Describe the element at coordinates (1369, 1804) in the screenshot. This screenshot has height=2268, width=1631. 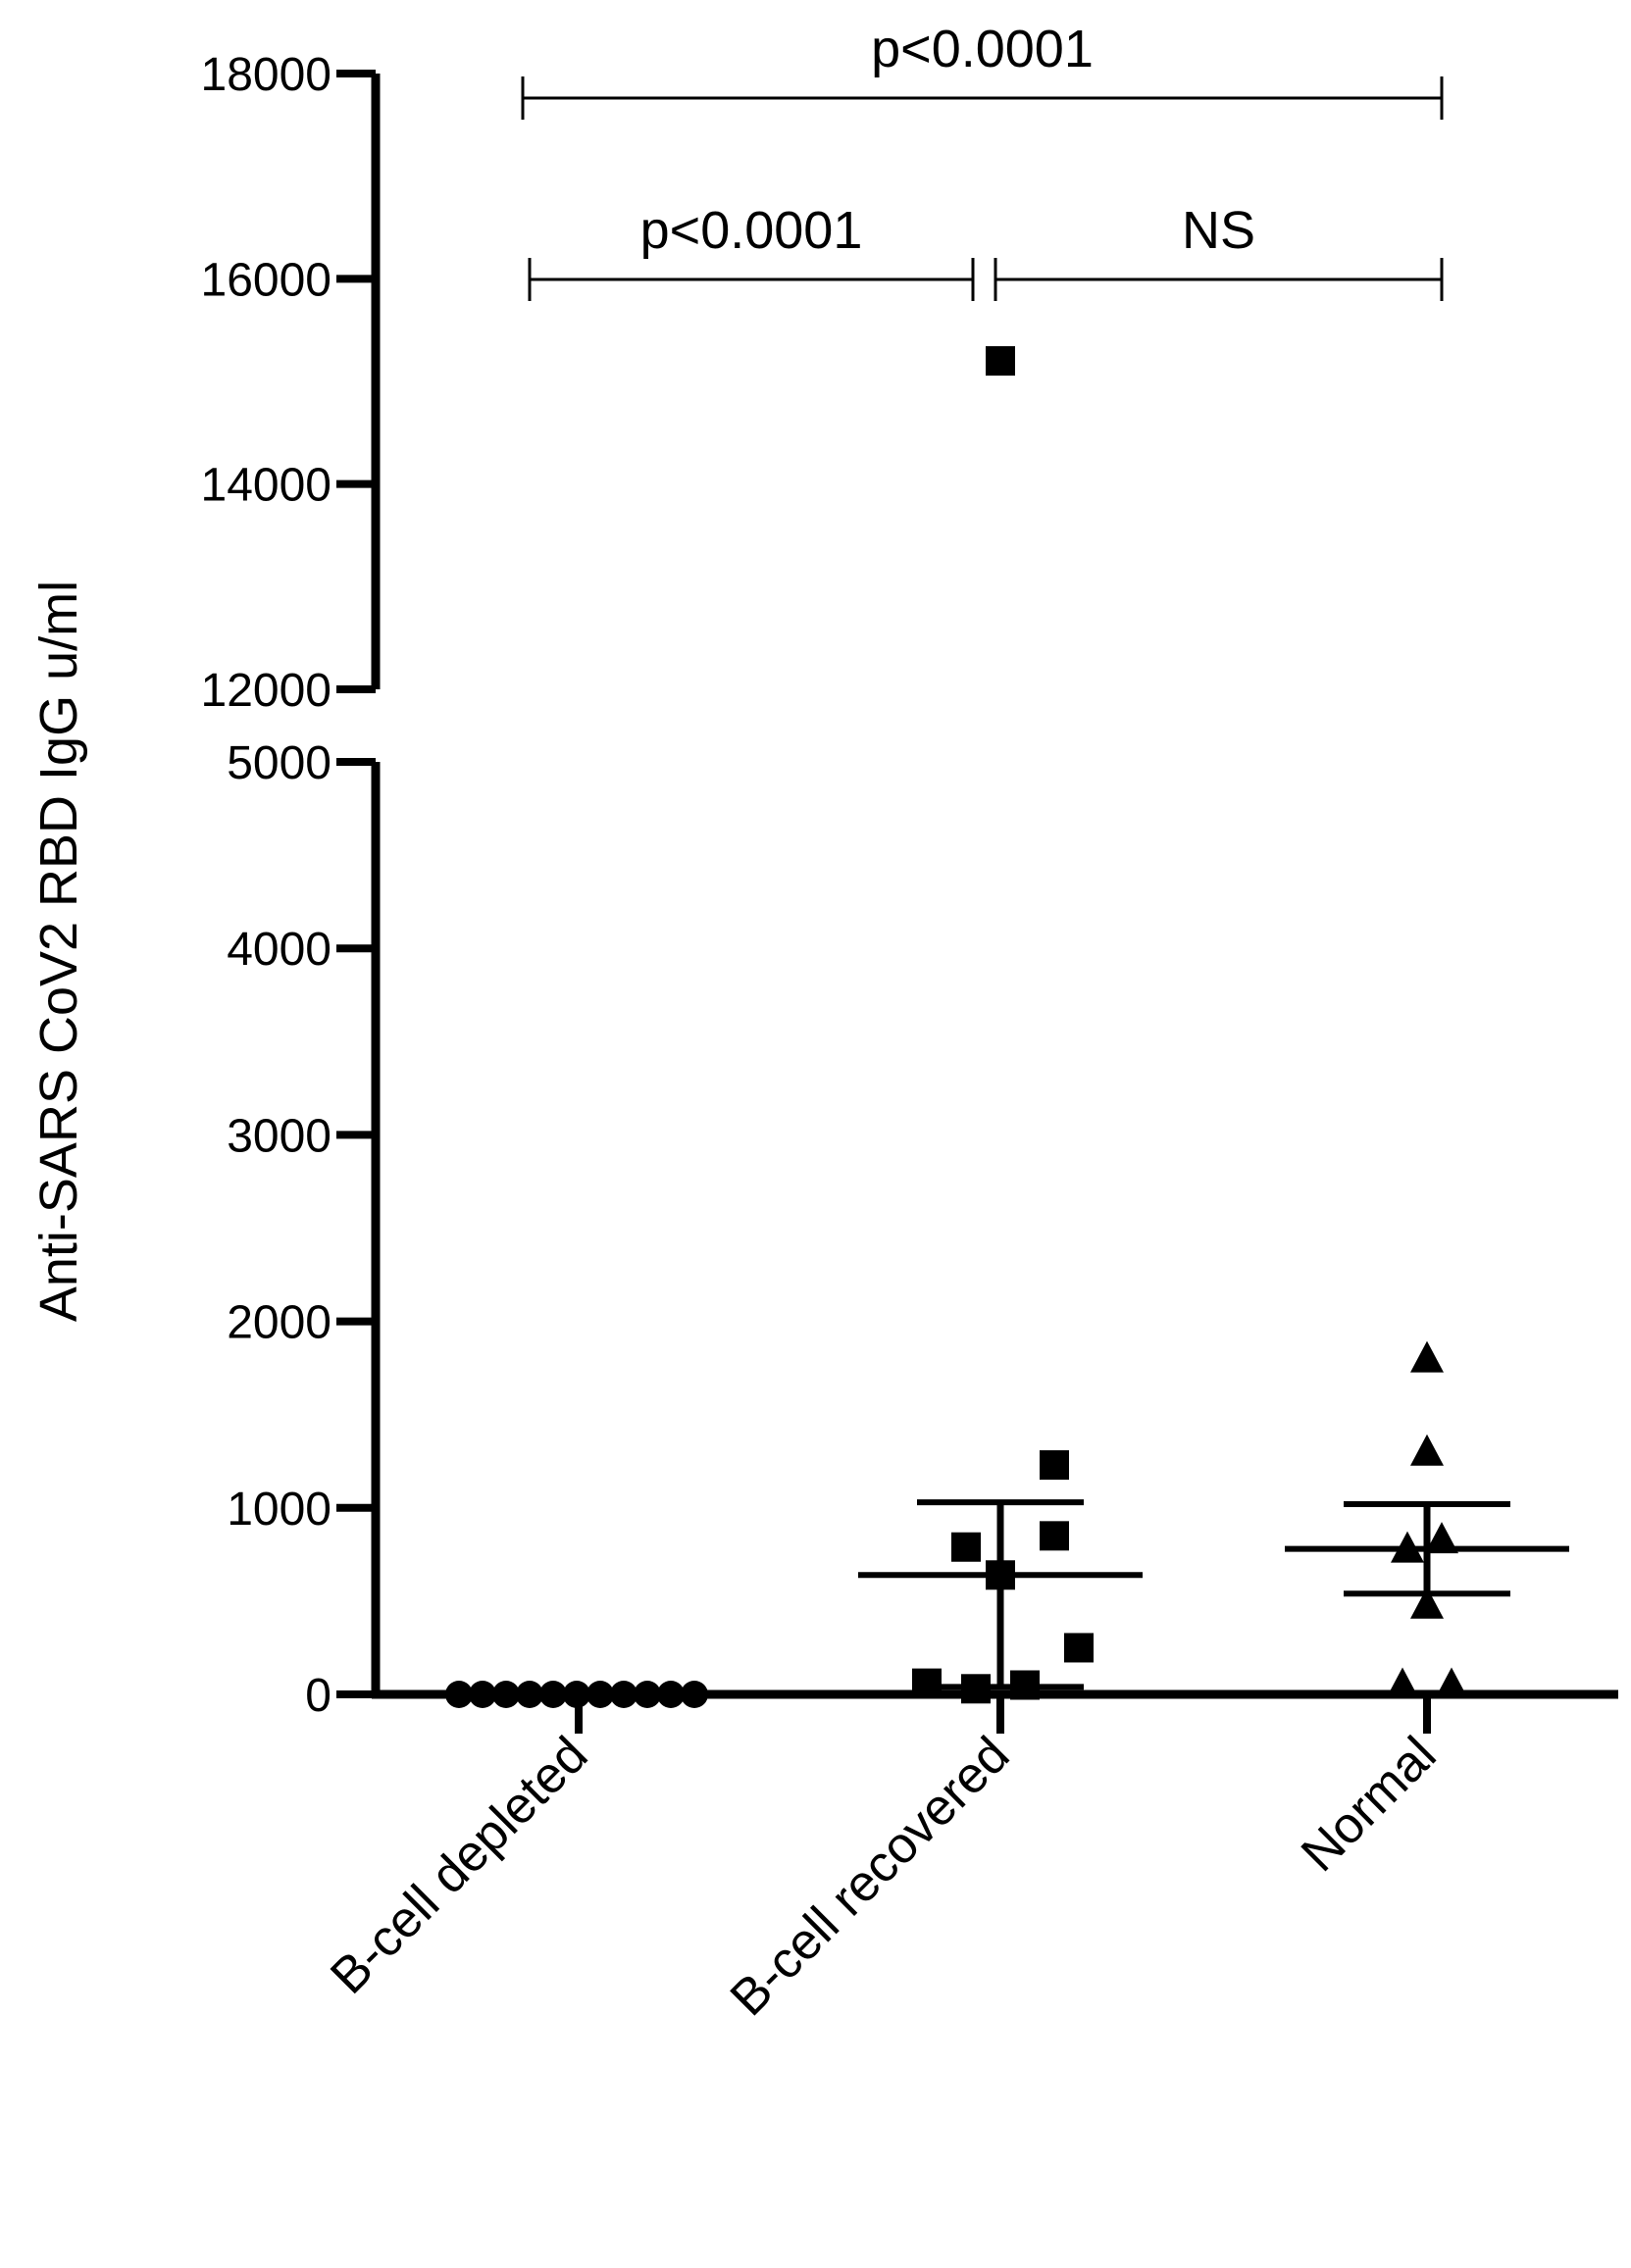
I see `category-label: Normal` at that location.